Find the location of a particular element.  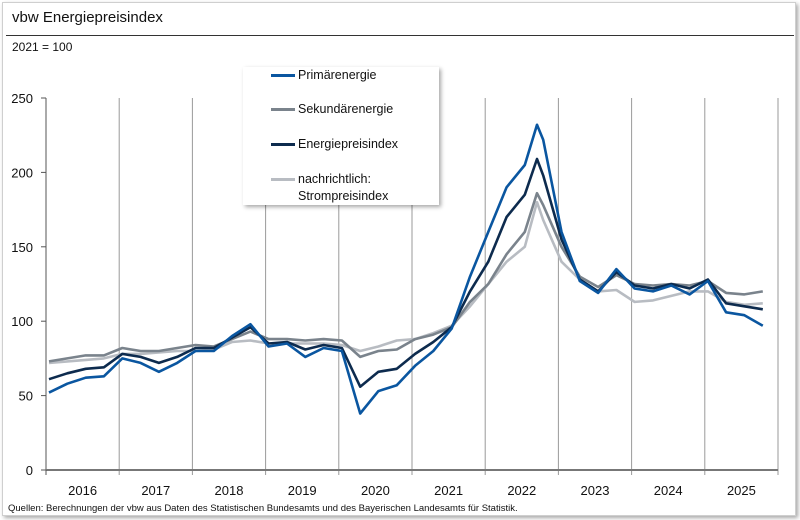

y-tick-label: 250 is located at coordinates (22, 98).